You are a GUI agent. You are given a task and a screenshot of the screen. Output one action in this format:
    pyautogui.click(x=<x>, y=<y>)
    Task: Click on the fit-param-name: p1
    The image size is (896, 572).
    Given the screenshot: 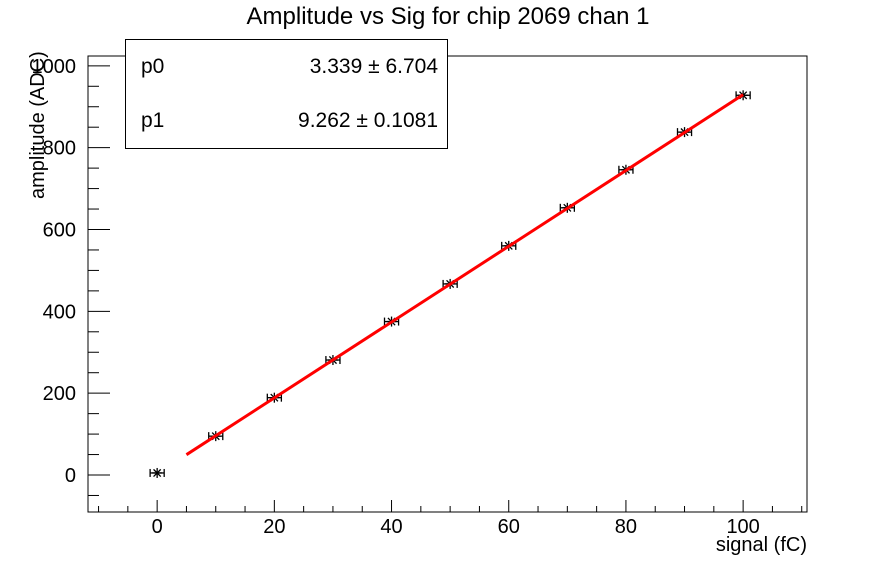 What is the action you would take?
    pyautogui.click(x=153, y=120)
    